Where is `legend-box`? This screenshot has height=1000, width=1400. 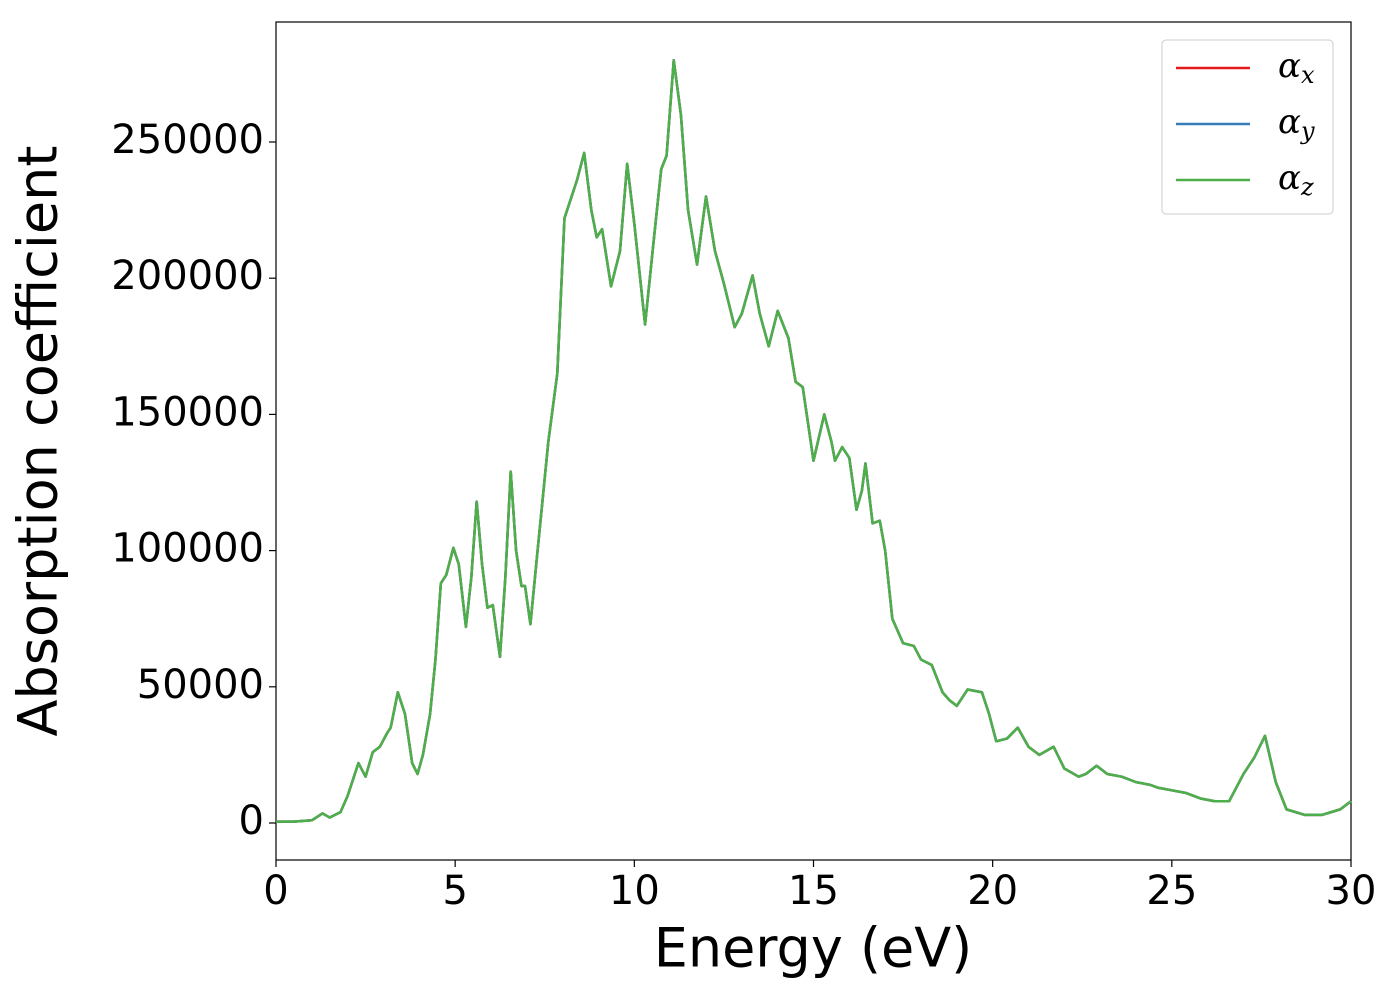 legend-box is located at coordinates (1247, 127).